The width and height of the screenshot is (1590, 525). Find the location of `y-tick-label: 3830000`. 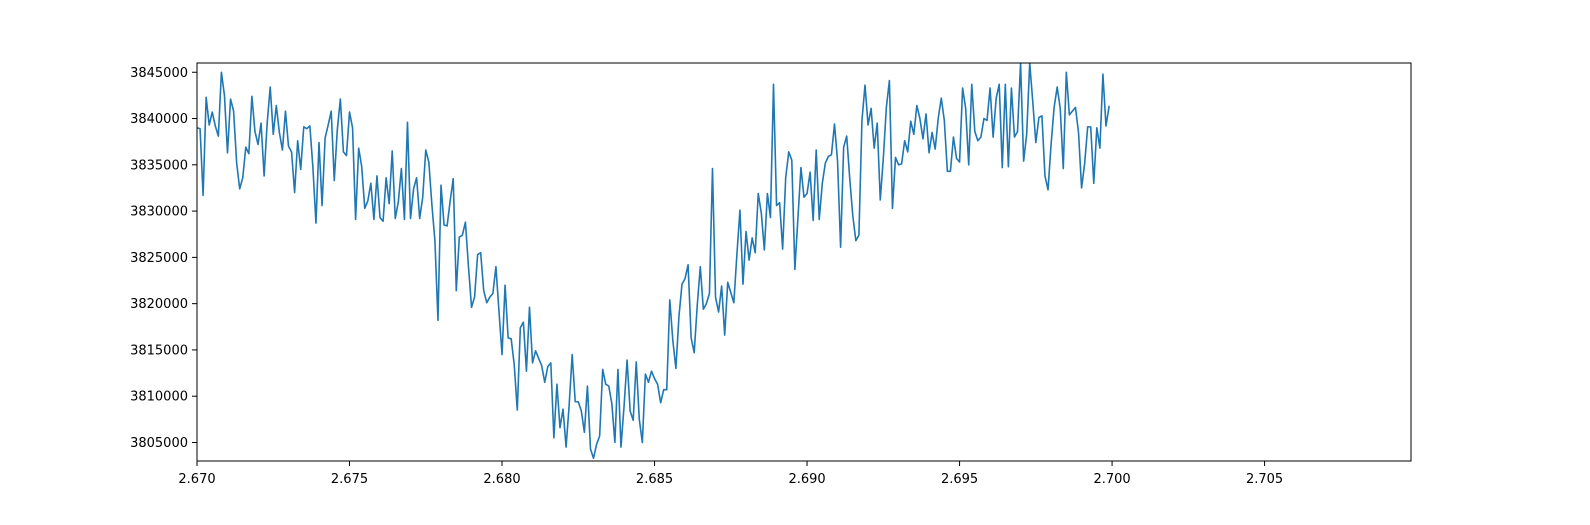

y-tick-label: 3830000 is located at coordinates (159, 212).